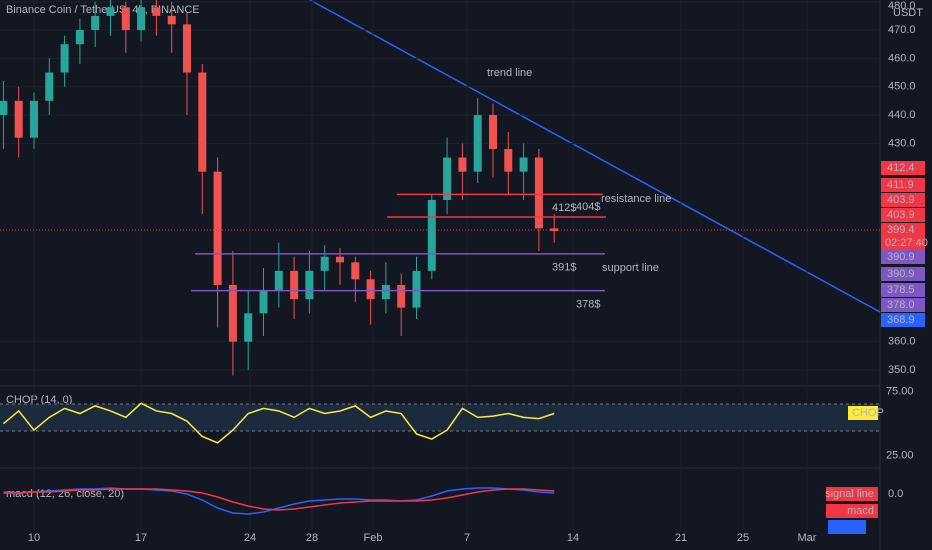 The width and height of the screenshot is (932, 550). Describe the element at coordinates (373, 538) in the screenshot. I see `x-tick-label: Feb` at that location.